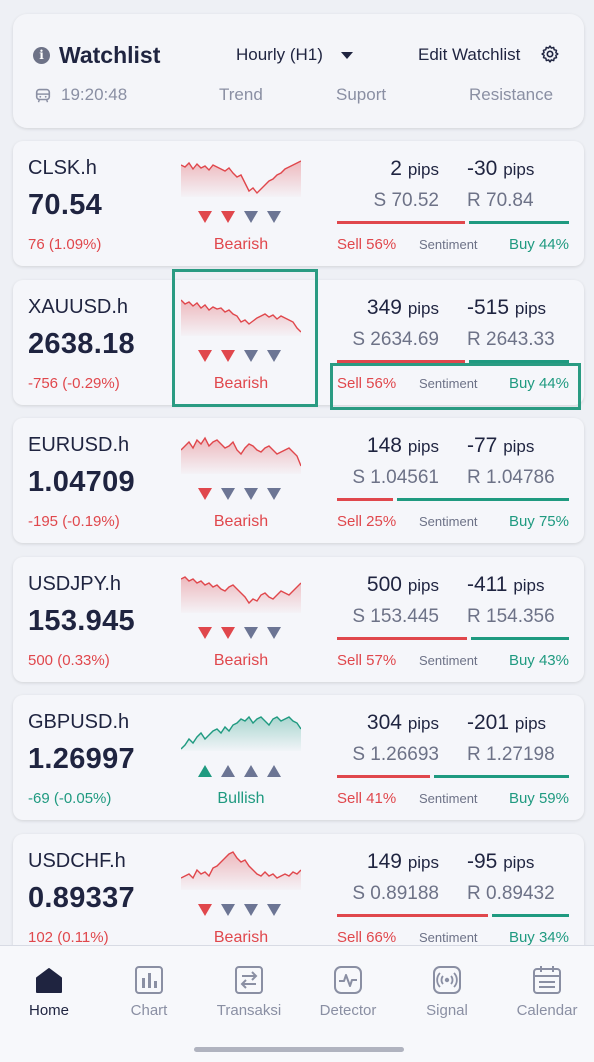 The height and width of the screenshot is (1062, 594). Describe the element at coordinates (49, 991) in the screenshot. I see `nav-item-home: Home` at that location.